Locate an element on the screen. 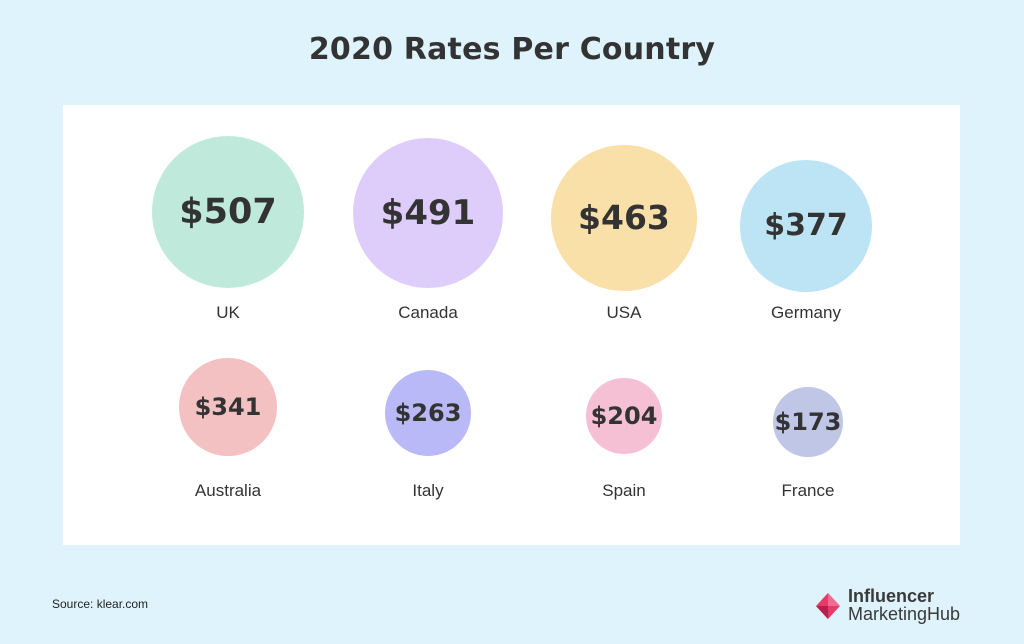  country-label: Spain is located at coordinates (624, 490).